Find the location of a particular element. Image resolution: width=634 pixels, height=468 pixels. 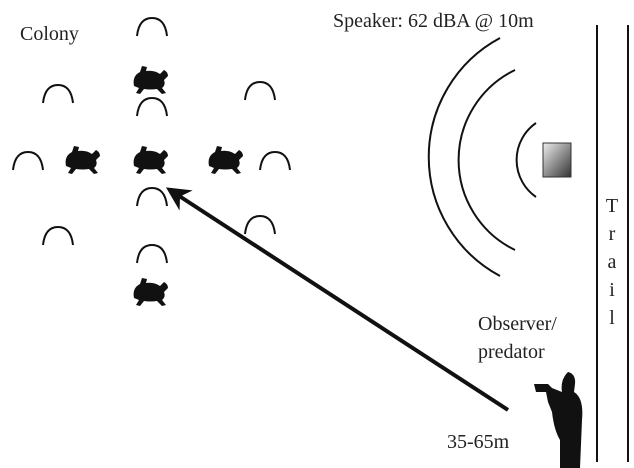

speaker-label: Speaker: 62 dBA @ 10m is located at coordinates (433, 21).